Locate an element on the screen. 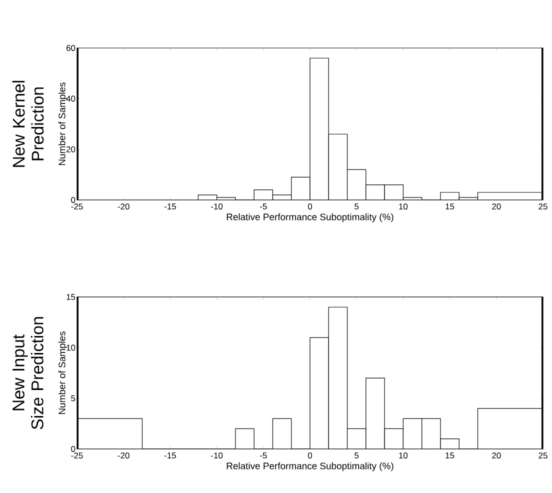 This screenshot has height=493, width=552. text: New Kernel Prediction is located at coordinates (28, 123).